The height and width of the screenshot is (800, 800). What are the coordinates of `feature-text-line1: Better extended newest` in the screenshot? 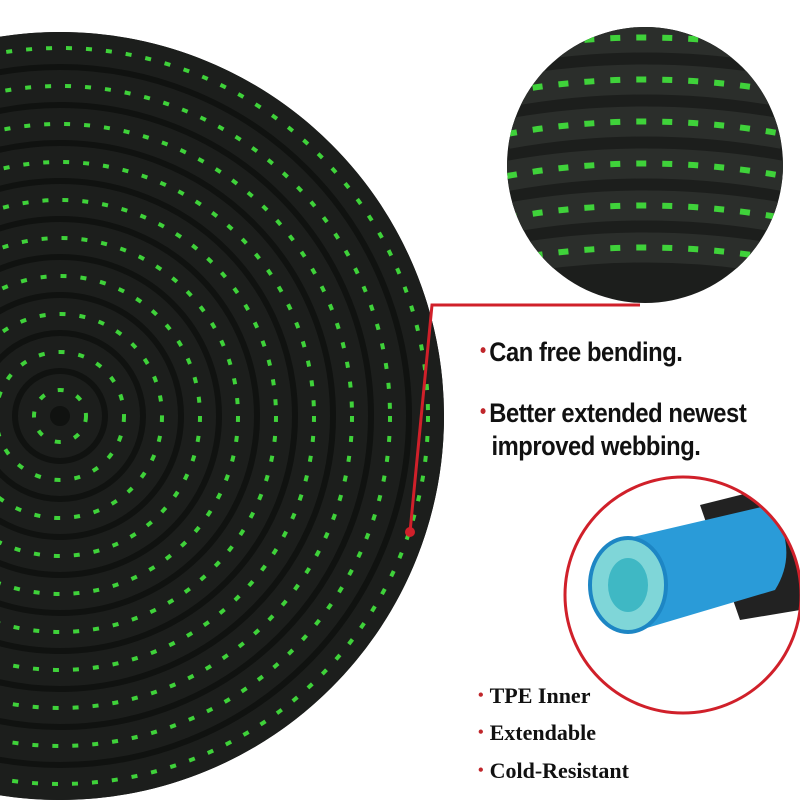 It's located at (618, 413).